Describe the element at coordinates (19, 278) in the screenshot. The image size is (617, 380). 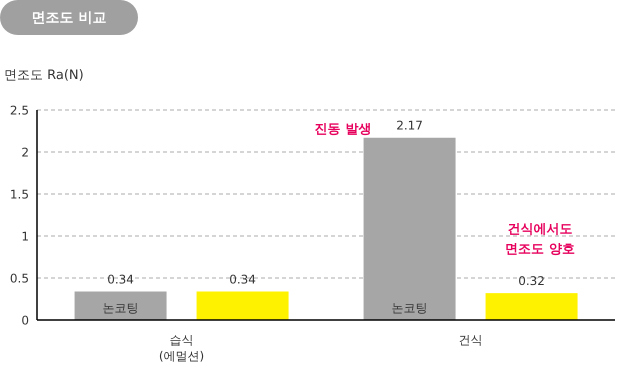
I see `y-tick-label: 0.5` at that location.